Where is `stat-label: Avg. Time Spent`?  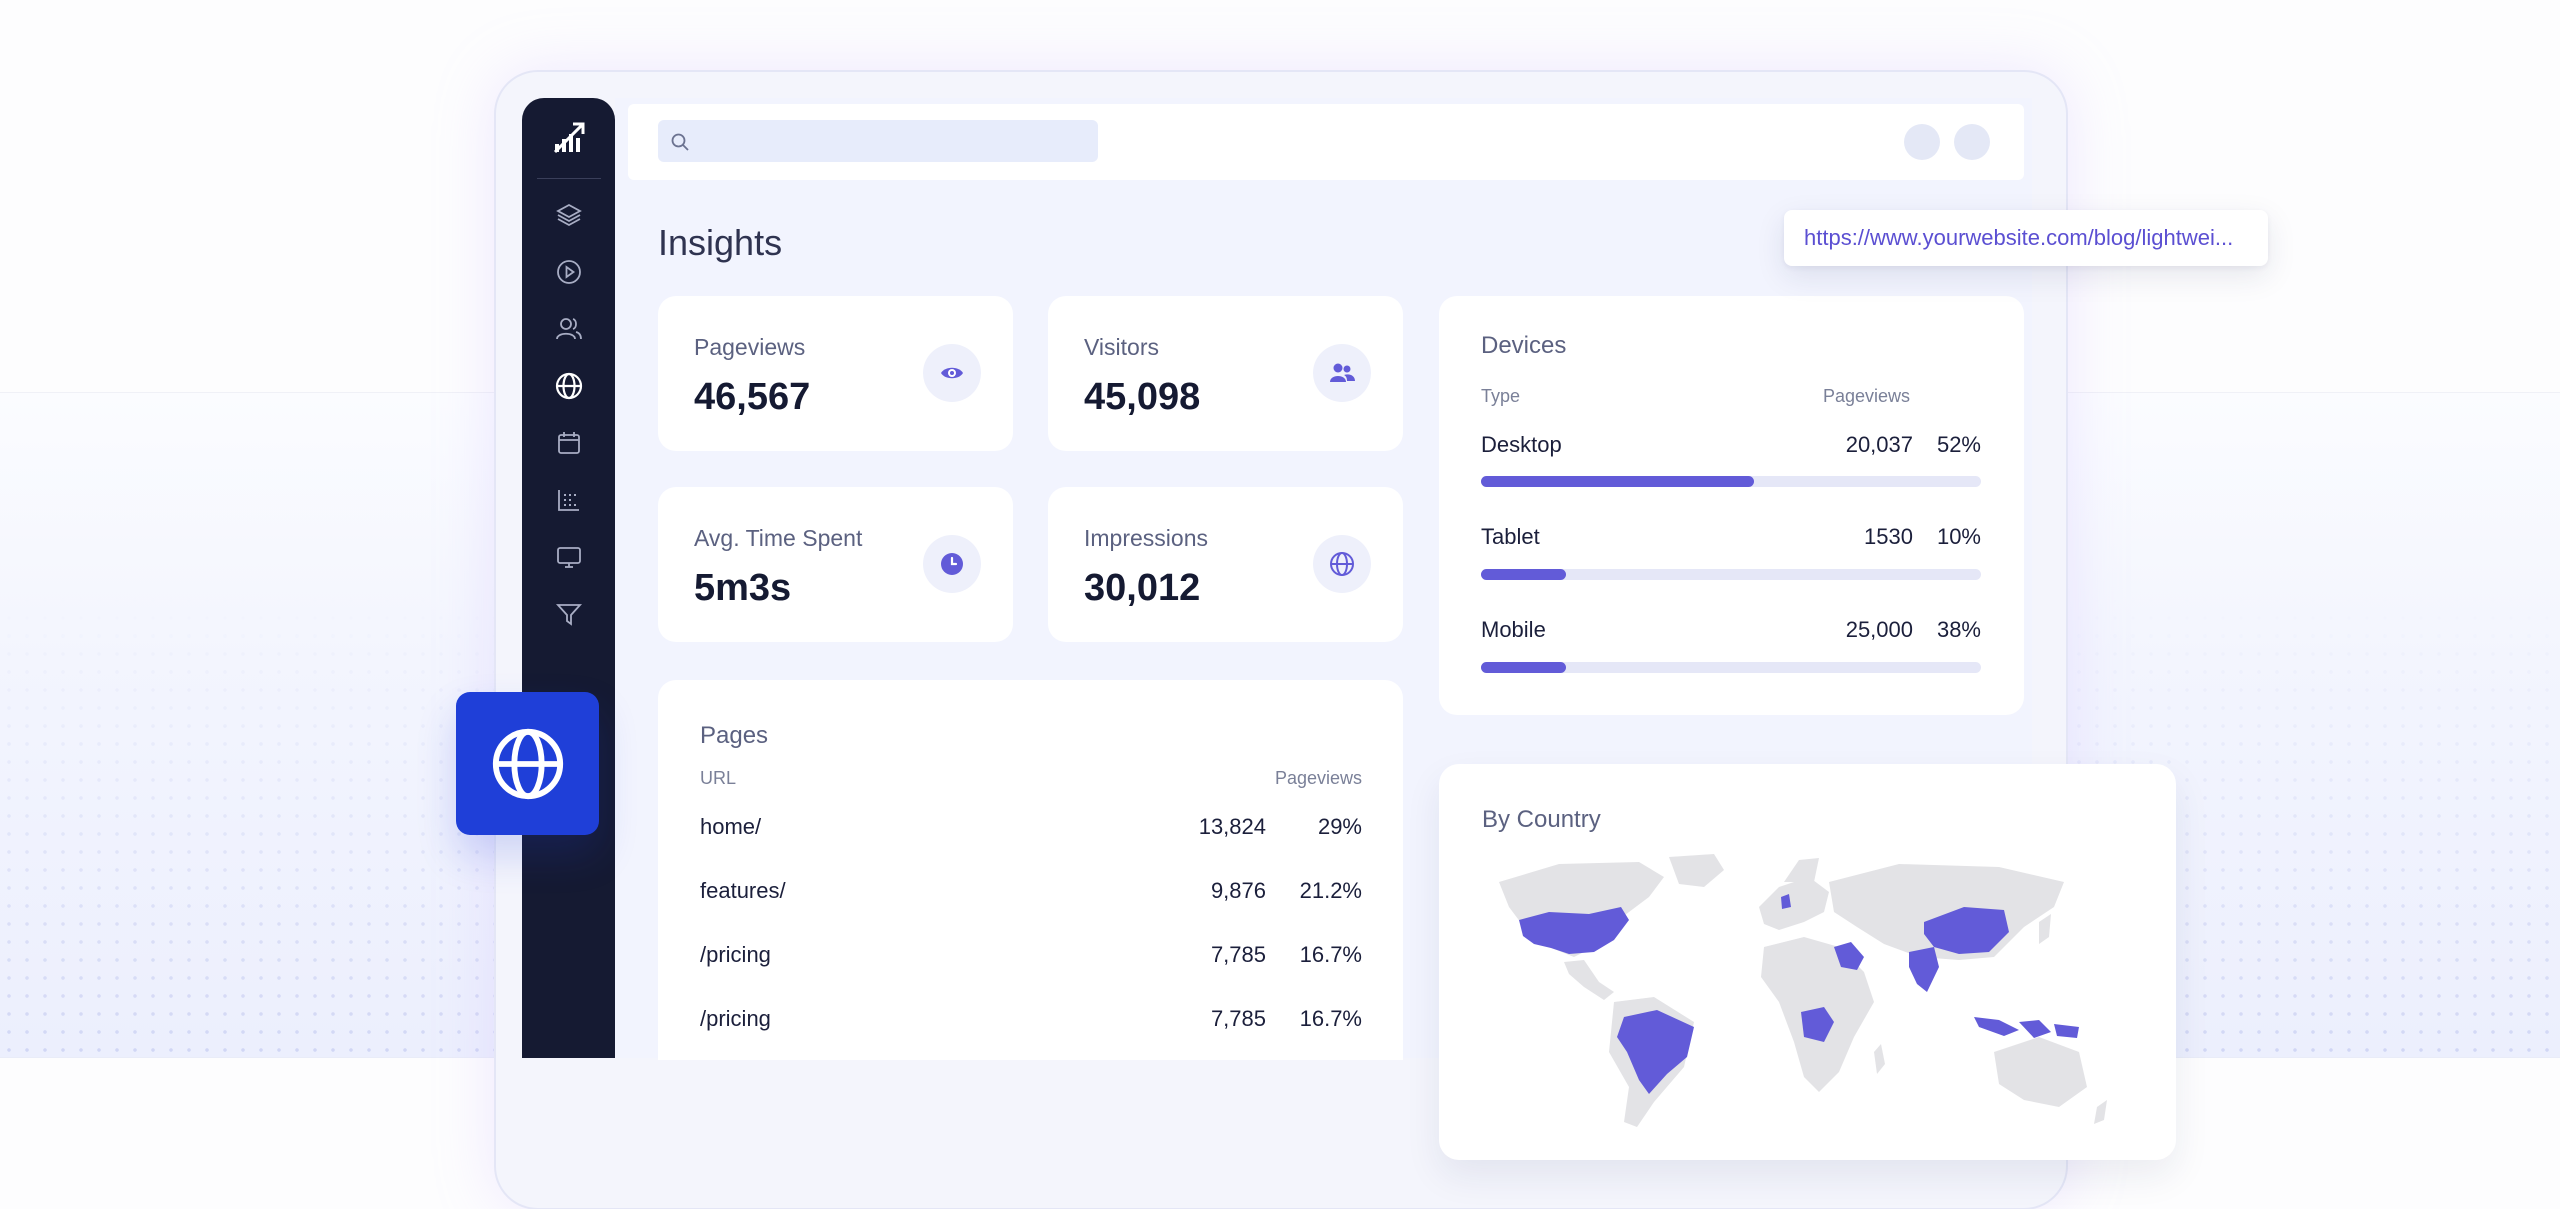 stat-label: Avg. Time Spent is located at coordinates (778, 538).